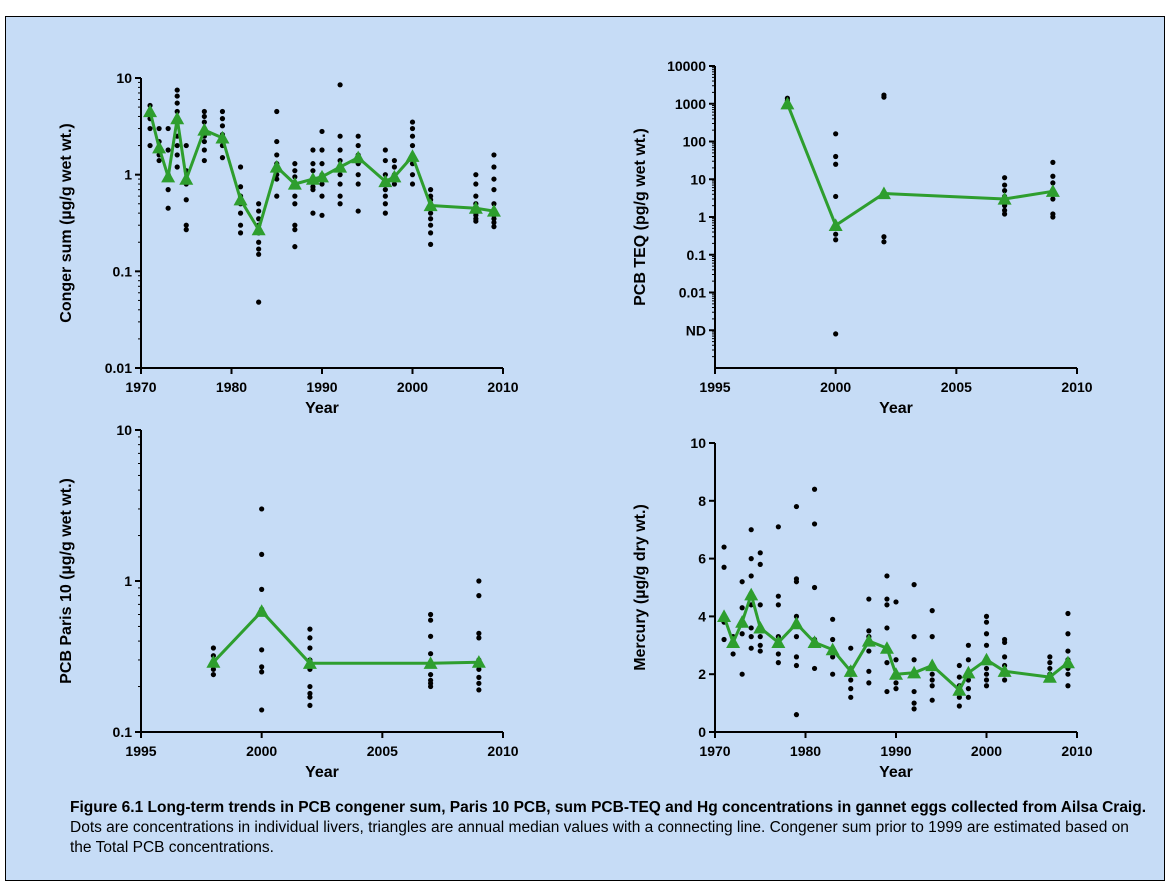 Image resolution: width=1170 pixels, height=881 pixels. Describe the element at coordinates (698, 179) in the screenshot. I see `y-tick-label: 10` at that location.